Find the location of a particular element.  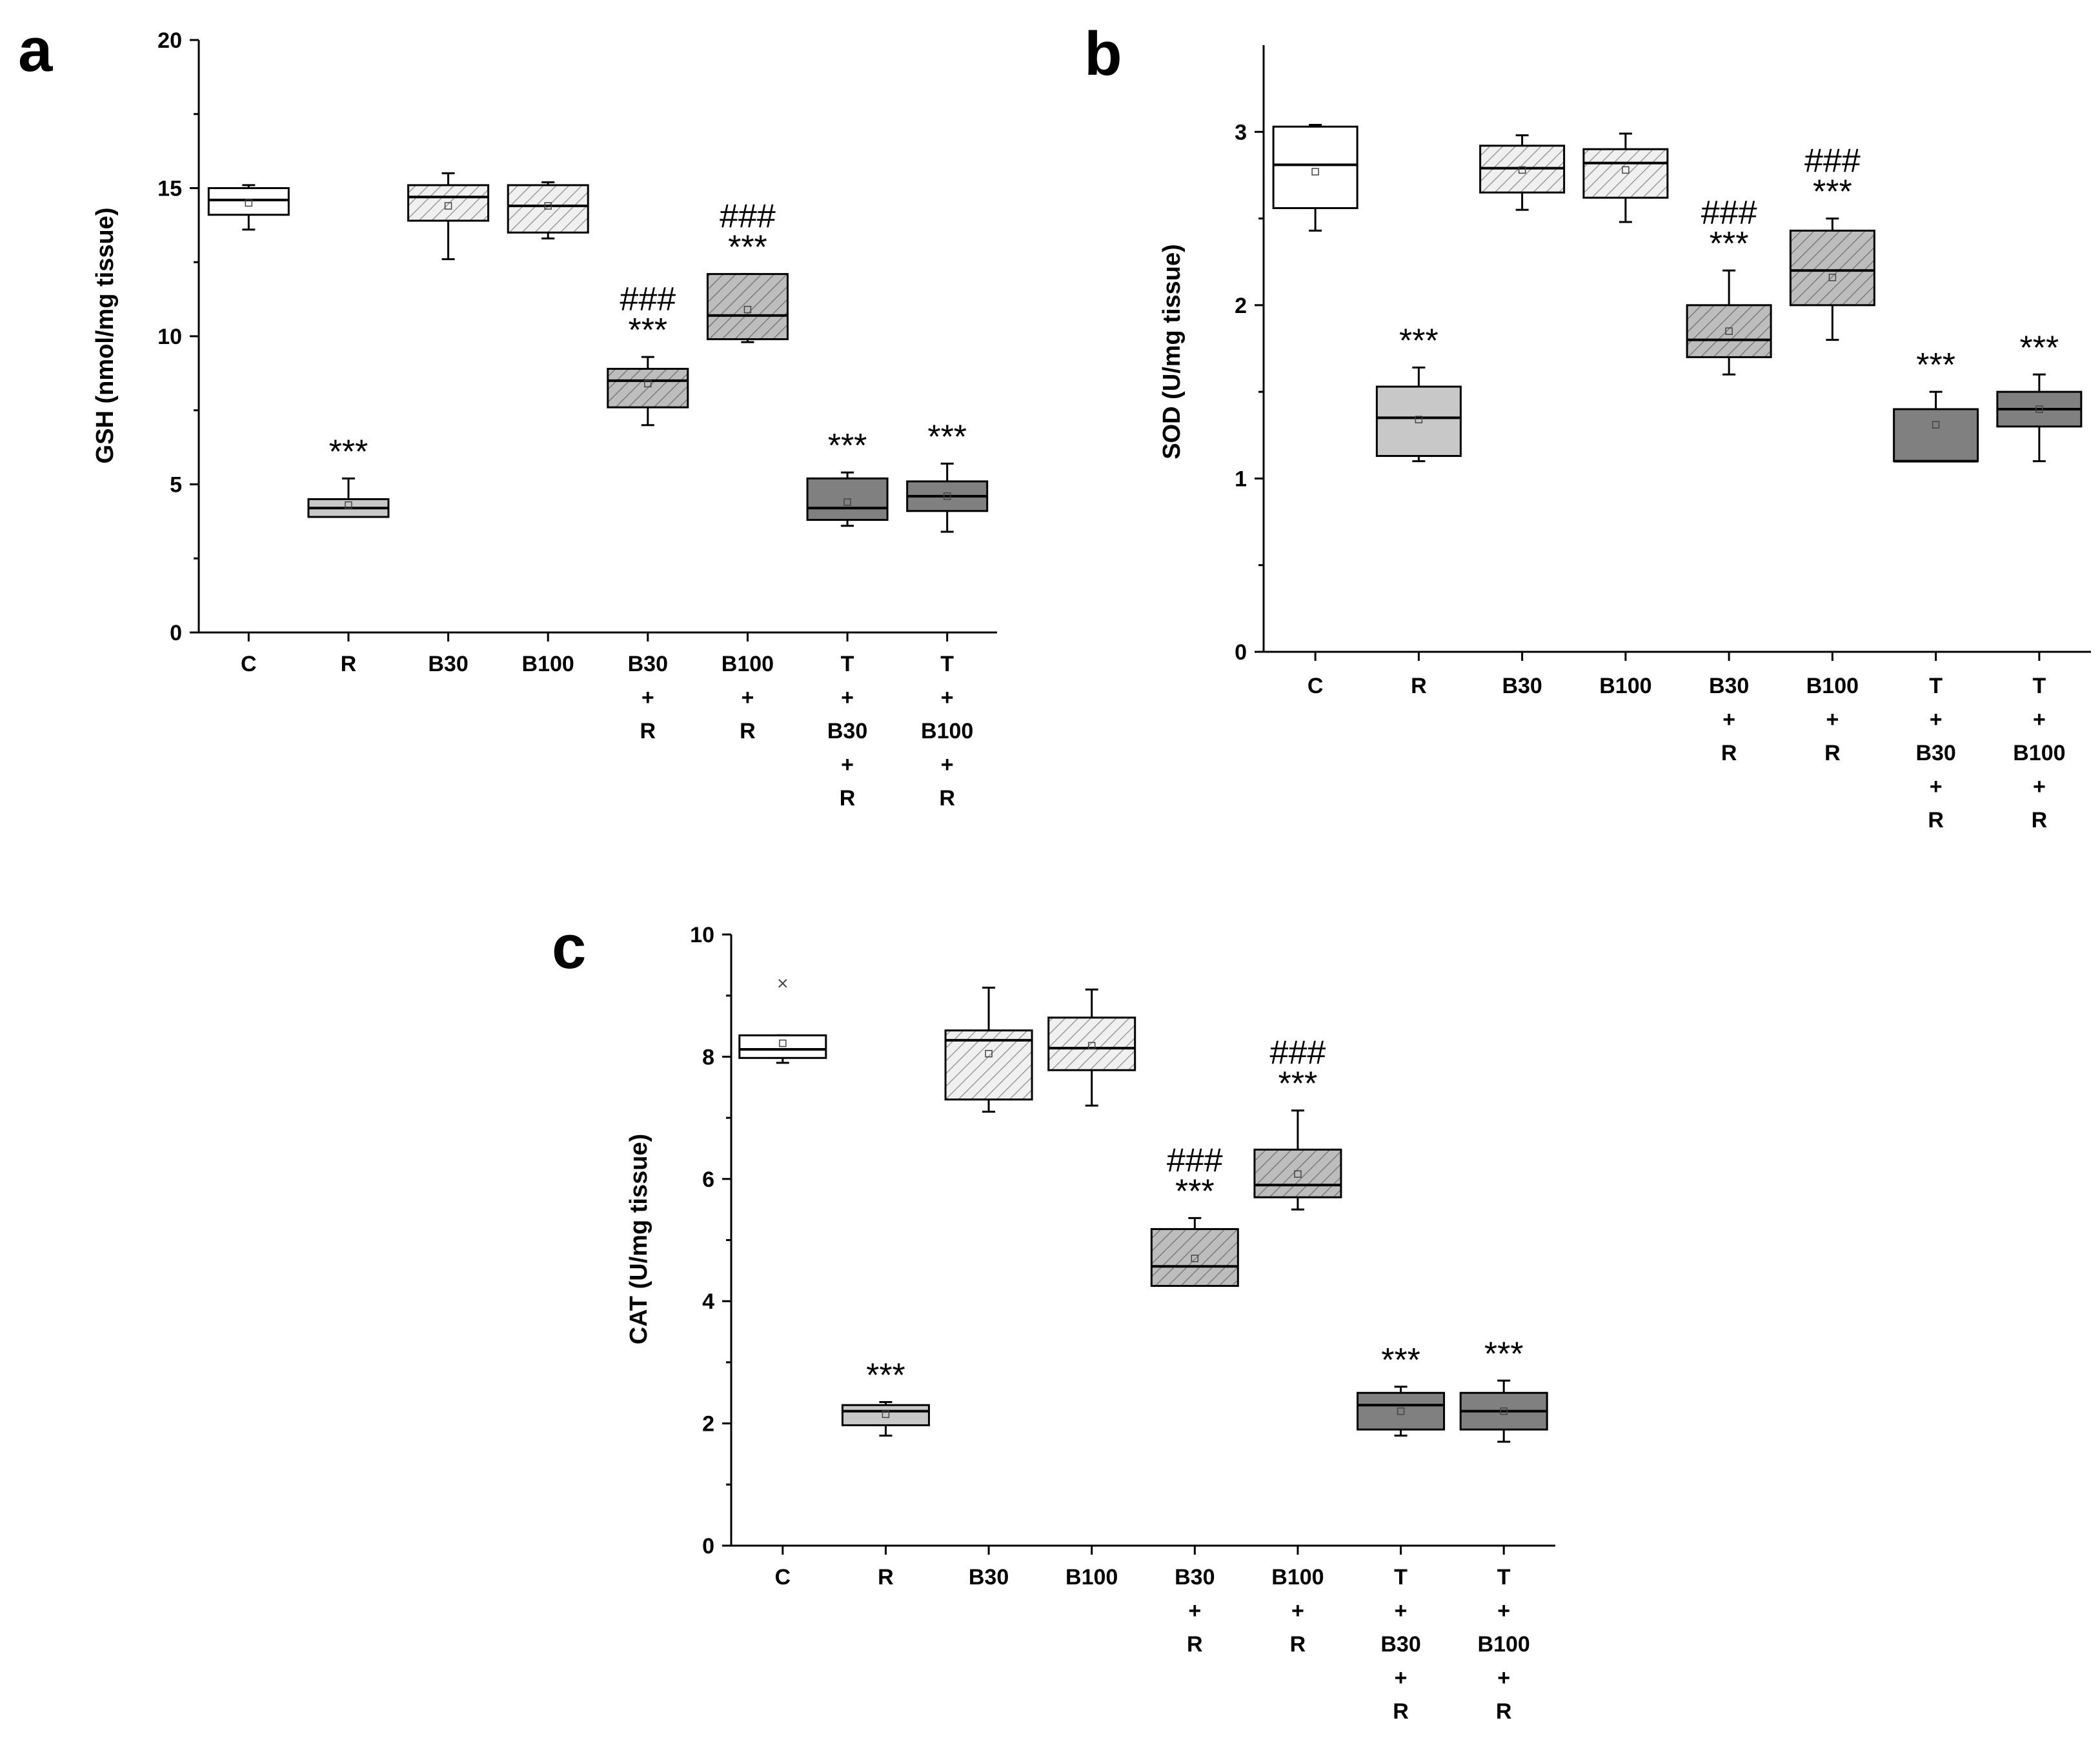

y-tick-label: 4 is located at coordinates (708, 1301).